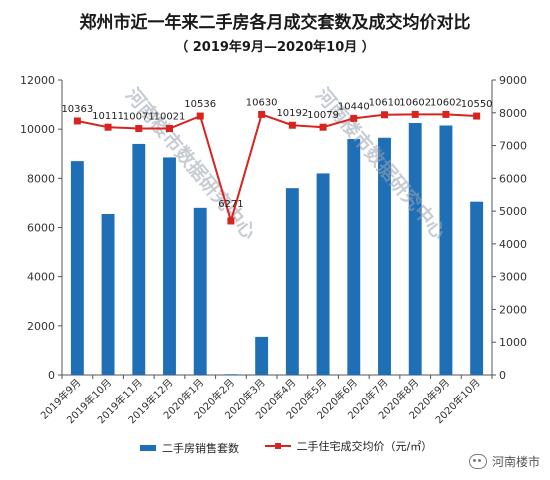  What do you see at coordinates (41, 228) in the screenshot?
I see `y-left-tick-label: 6000` at bounding box center [41, 228].